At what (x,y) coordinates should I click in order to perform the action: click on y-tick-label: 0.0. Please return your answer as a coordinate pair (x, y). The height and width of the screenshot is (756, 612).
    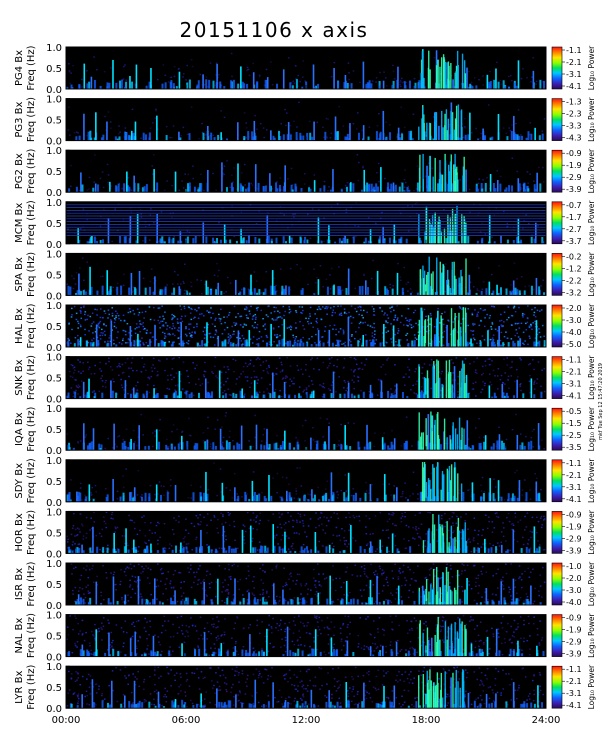
    Looking at the image, I should click on (54, 348).